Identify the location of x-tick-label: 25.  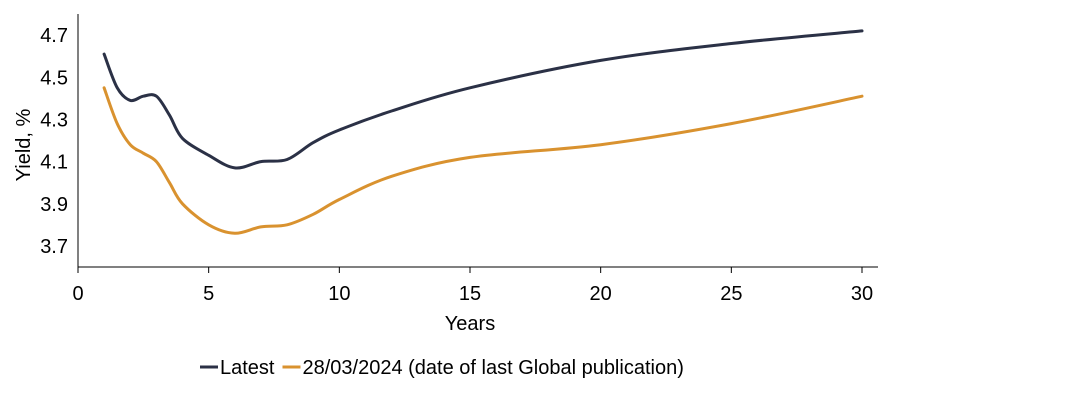
(731, 294).